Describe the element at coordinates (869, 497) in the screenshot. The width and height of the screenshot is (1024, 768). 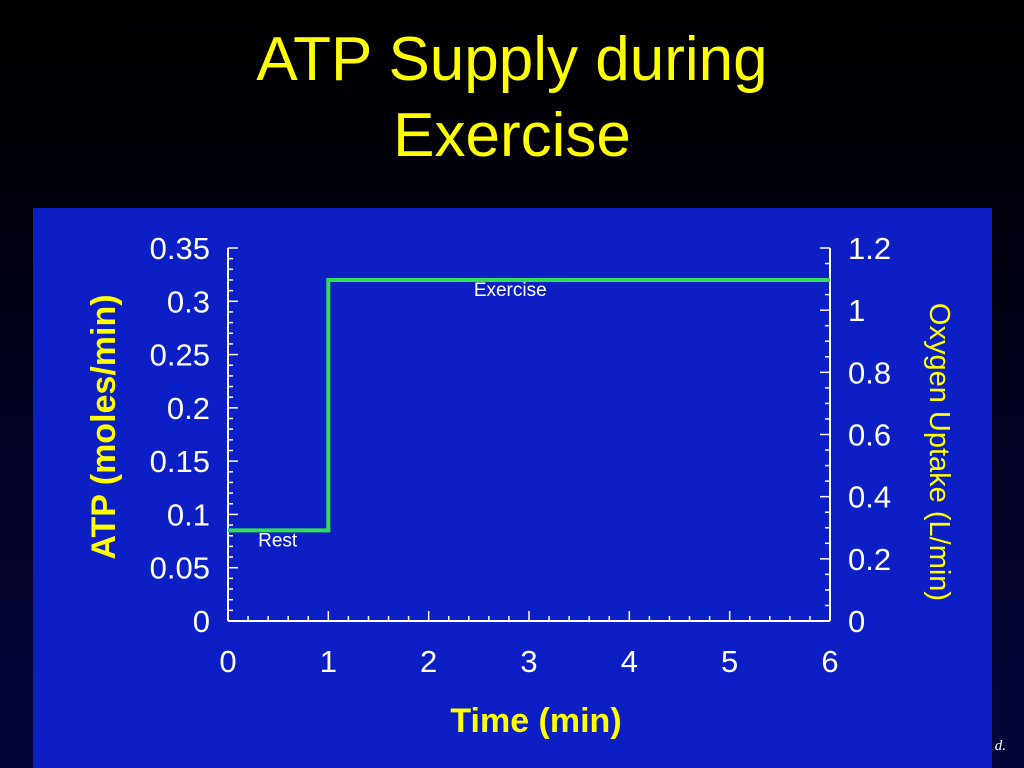
I see `y2-tick-label: 0.4` at that location.